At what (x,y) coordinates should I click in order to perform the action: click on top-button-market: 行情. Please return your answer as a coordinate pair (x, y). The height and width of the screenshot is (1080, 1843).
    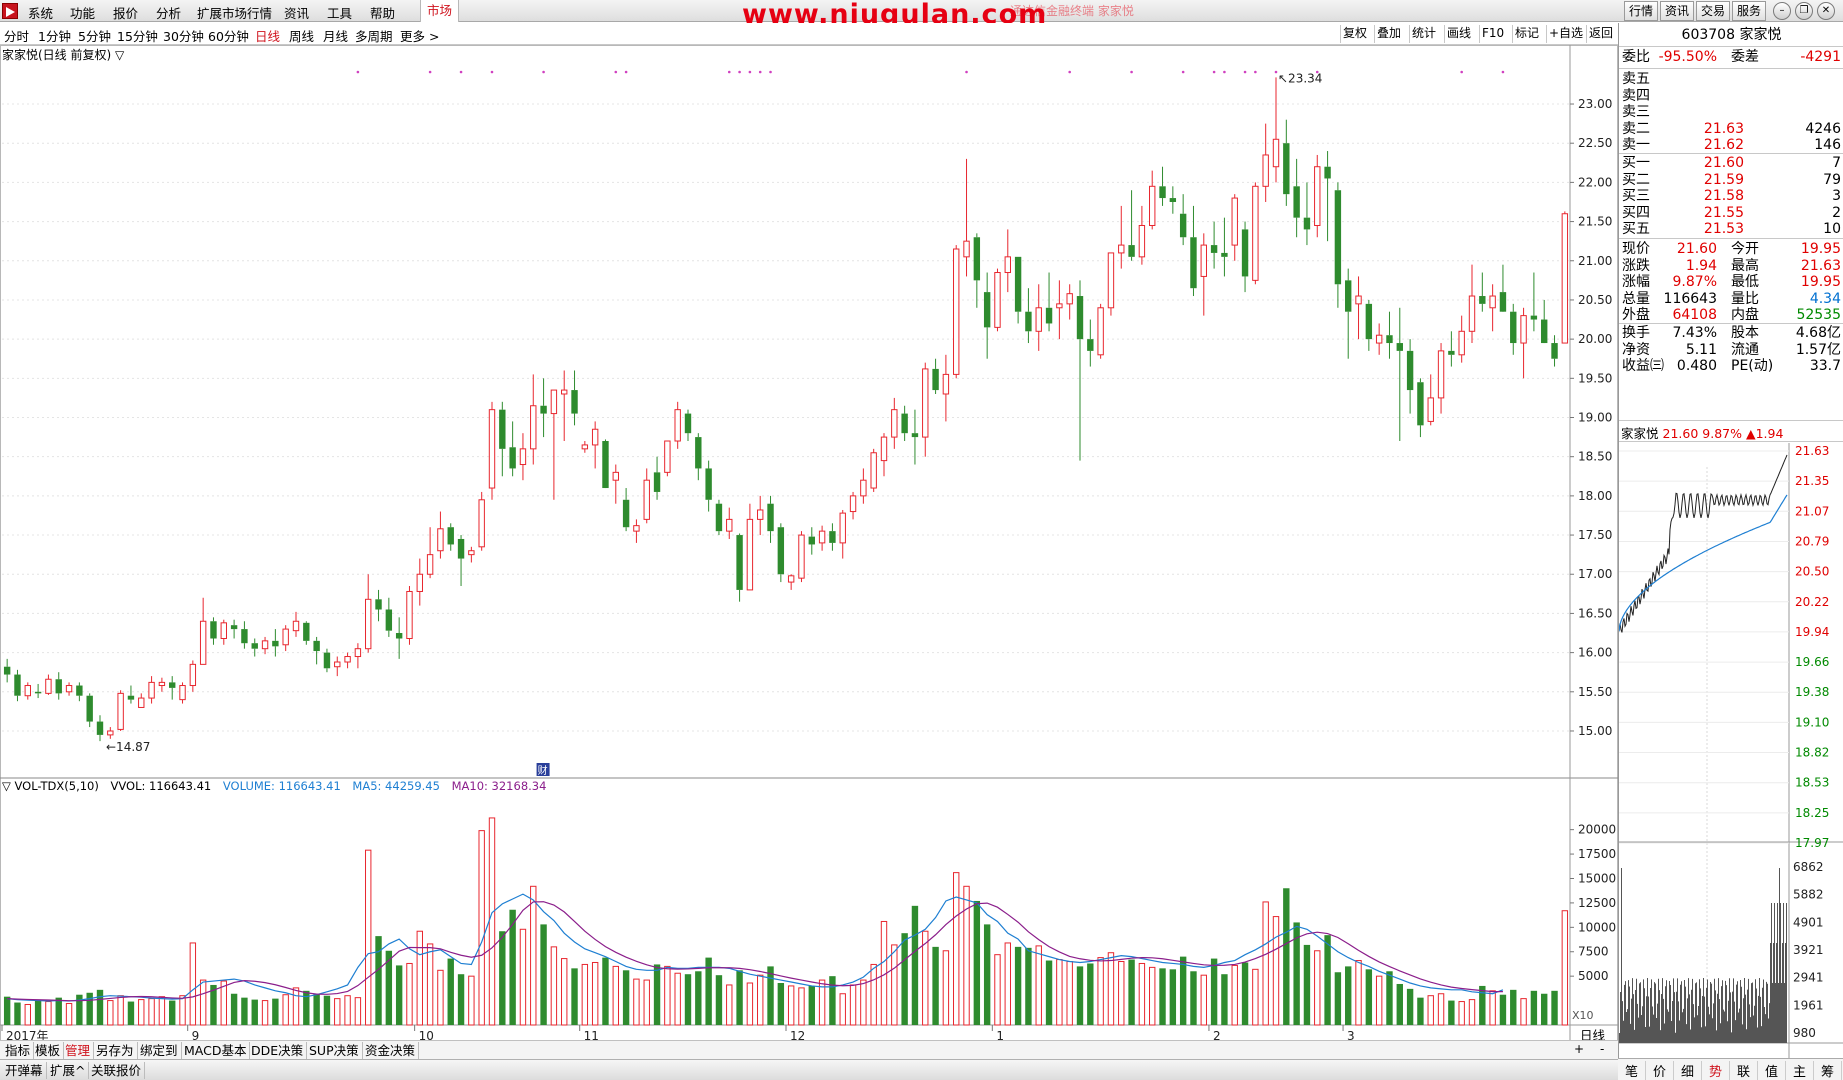
    Looking at the image, I should click on (1641, 11).